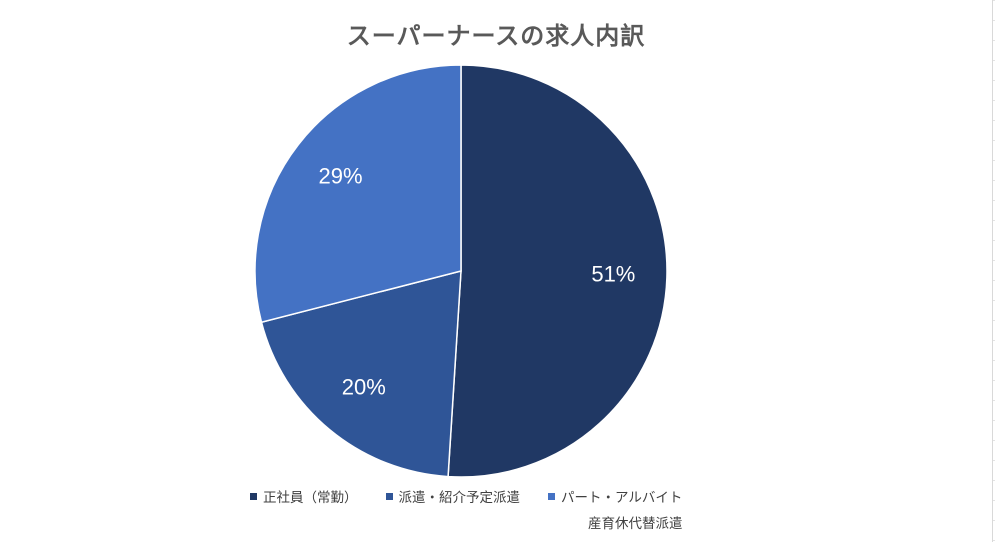 This screenshot has width=995, height=542. Describe the element at coordinates (477, 281) in the screenshot. I see `pie-data-labels: 51% 20% 29%` at that location.